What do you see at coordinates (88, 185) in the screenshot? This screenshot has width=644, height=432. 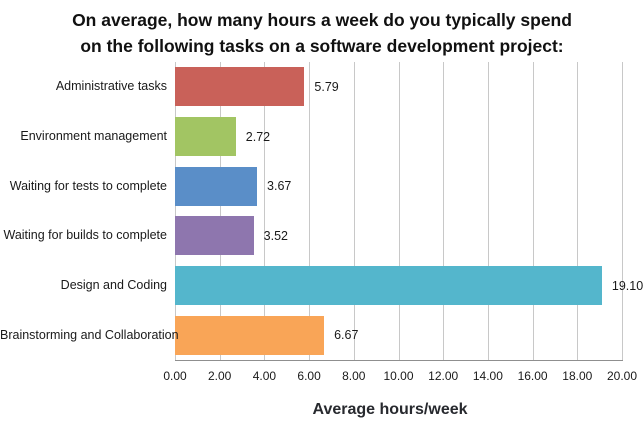 I see `category-label: Waiting for tests to complete` at bounding box center [88, 185].